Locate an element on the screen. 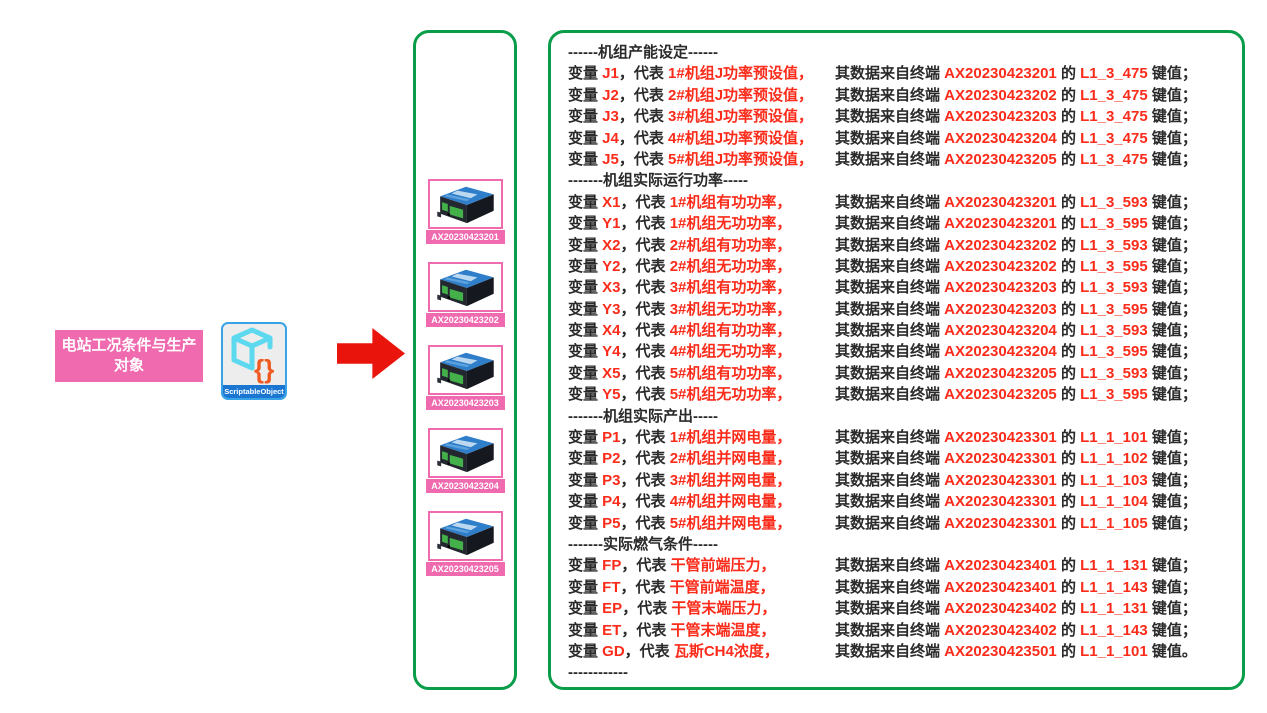 The image size is (1267, 713). device-item: AX20230423203 is located at coordinates (465, 377).